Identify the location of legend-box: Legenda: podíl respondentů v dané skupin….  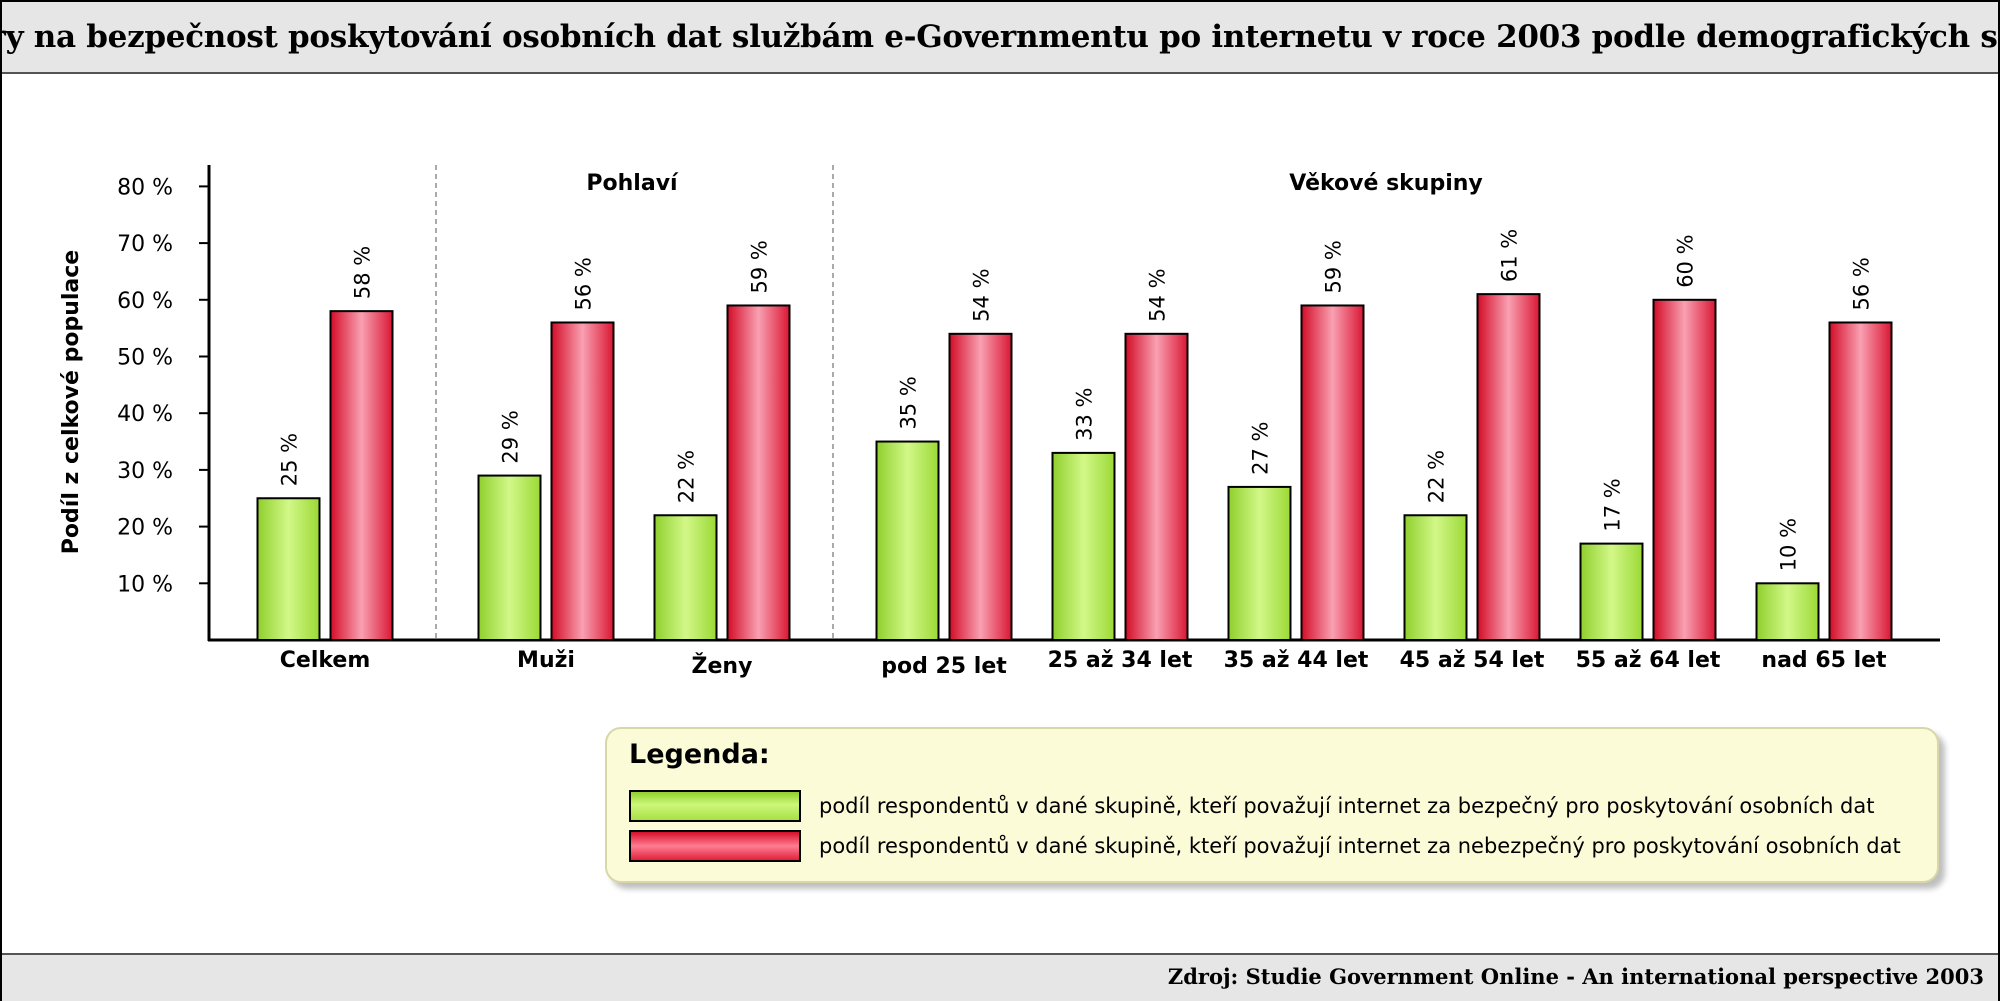
(1272, 805).